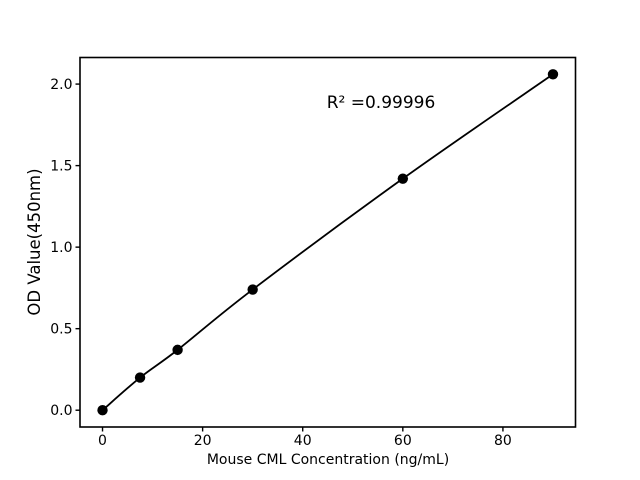  Describe the element at coordinates (102, 441) in the screenshot. I see `x-tick-label: 0` at that location.